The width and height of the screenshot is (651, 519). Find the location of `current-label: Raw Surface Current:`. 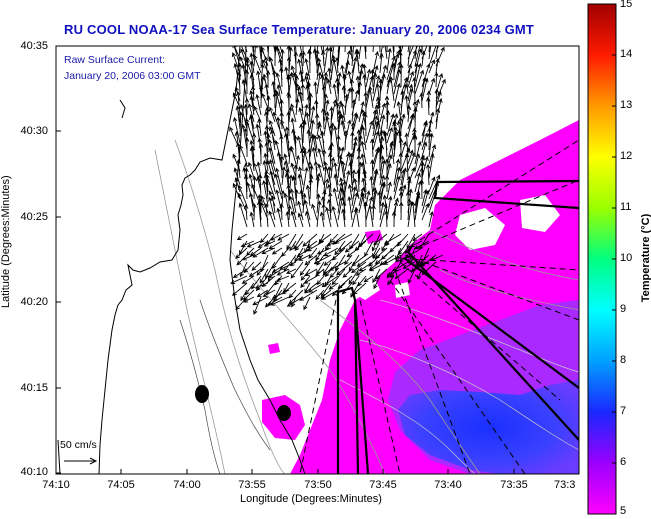

current-label: Raw Surface Current: is located at coordinates (114, 60).